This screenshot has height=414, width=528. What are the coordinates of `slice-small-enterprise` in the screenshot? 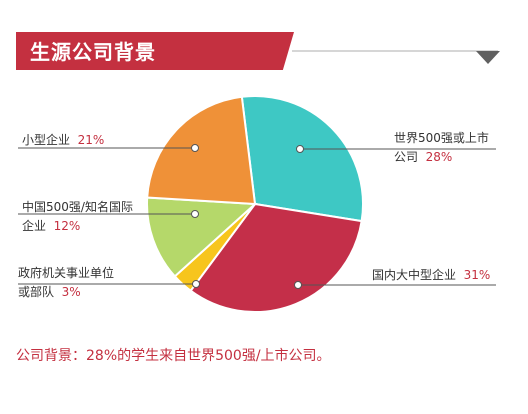 It's located at (201, 150).